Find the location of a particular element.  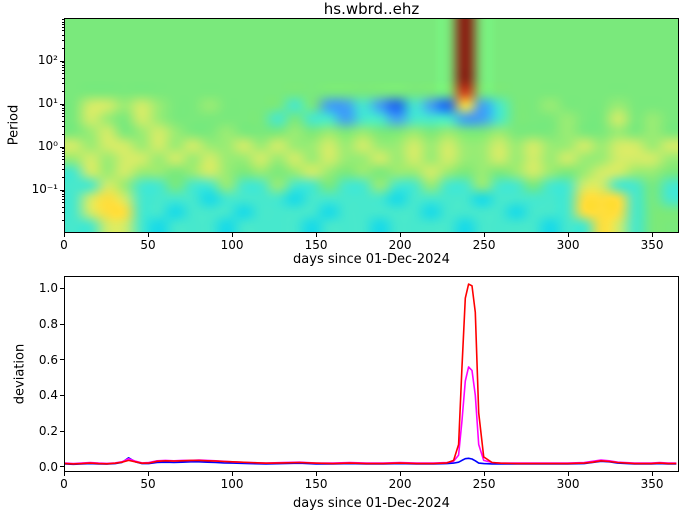

y-tick-label: 10⁰ is located at coordinates (47, 146).